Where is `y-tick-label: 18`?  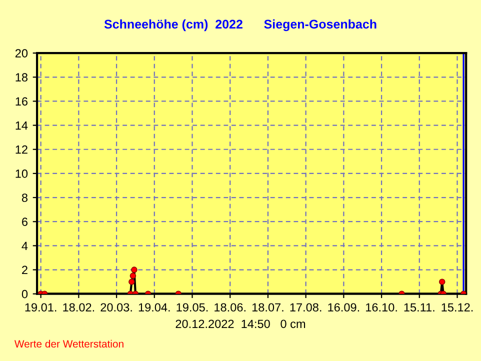 y-tick-label: 18 is located at coordinates (22, 77).